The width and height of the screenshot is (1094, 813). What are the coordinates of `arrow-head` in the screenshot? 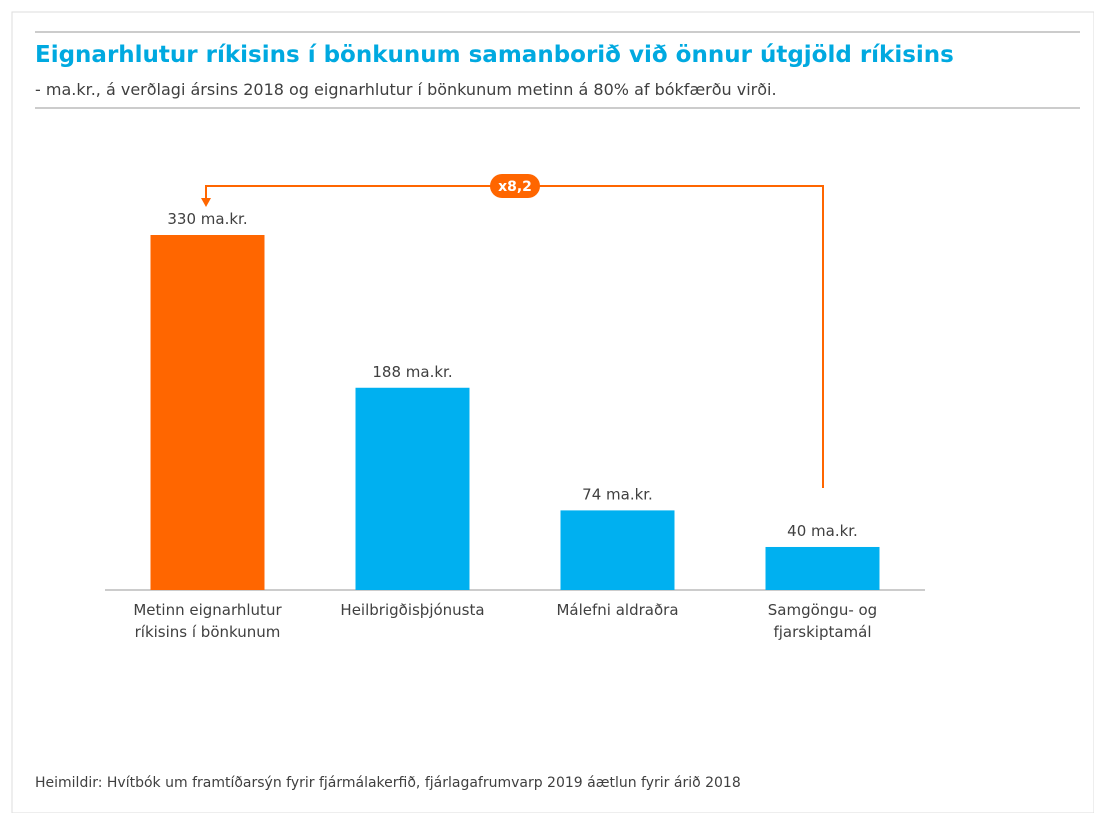 It's located at (206, 202).